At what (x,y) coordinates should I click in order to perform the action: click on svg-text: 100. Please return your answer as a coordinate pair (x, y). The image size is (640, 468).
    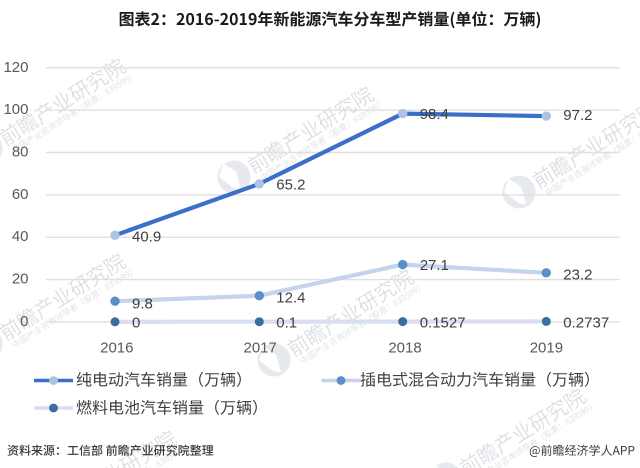
    Looking at the image, I should click on (15, 109).